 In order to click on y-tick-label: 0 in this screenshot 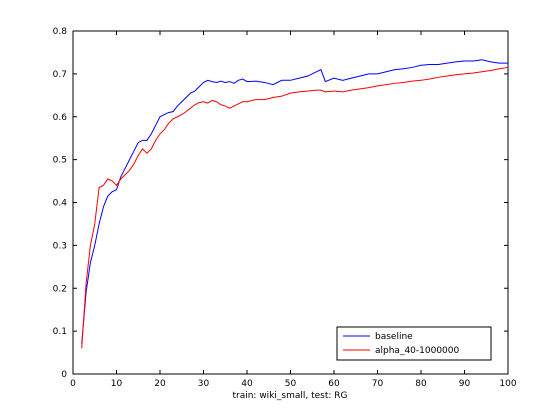, I will do `click(64, 375)`.